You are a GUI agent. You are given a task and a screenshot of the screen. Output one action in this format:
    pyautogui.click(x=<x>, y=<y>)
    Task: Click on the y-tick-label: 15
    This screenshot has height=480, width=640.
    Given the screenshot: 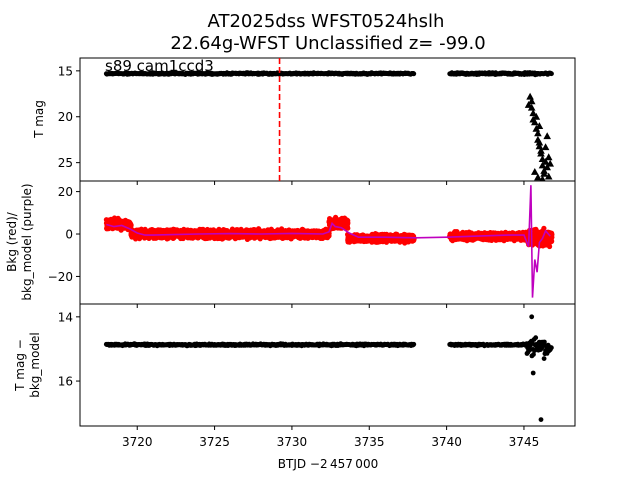 What is the action you would take?
    pyautogui.click(x=65, y=71)
    